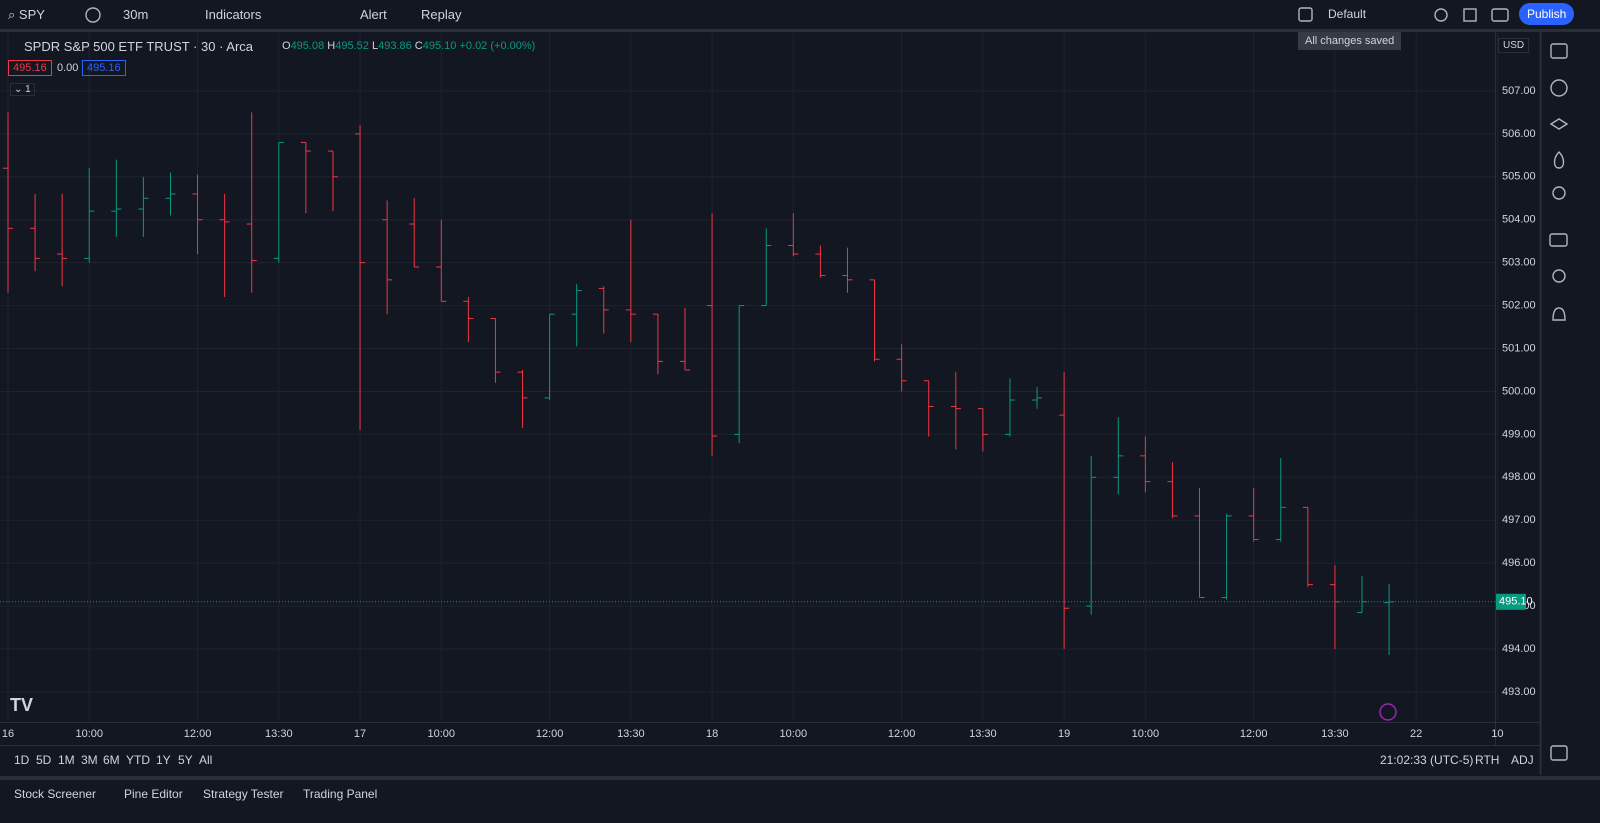 This screenshot has height=823, width=1600. What do you see at coordinates (1519, 177) in the screenshot?
I see `y-tick-label: 505.00` at bounding box center [1519, 177].